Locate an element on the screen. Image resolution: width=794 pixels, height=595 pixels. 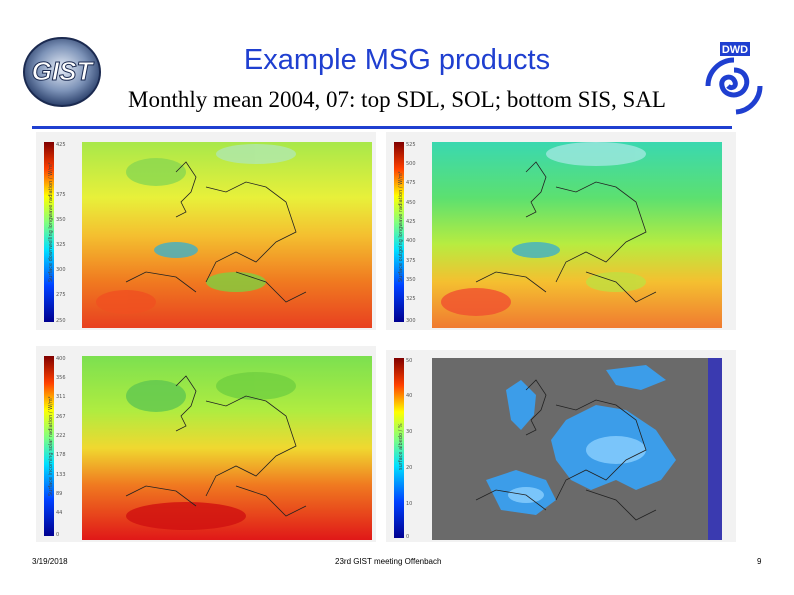
footer-page-number: 9 is located at coordinates (759, 561).